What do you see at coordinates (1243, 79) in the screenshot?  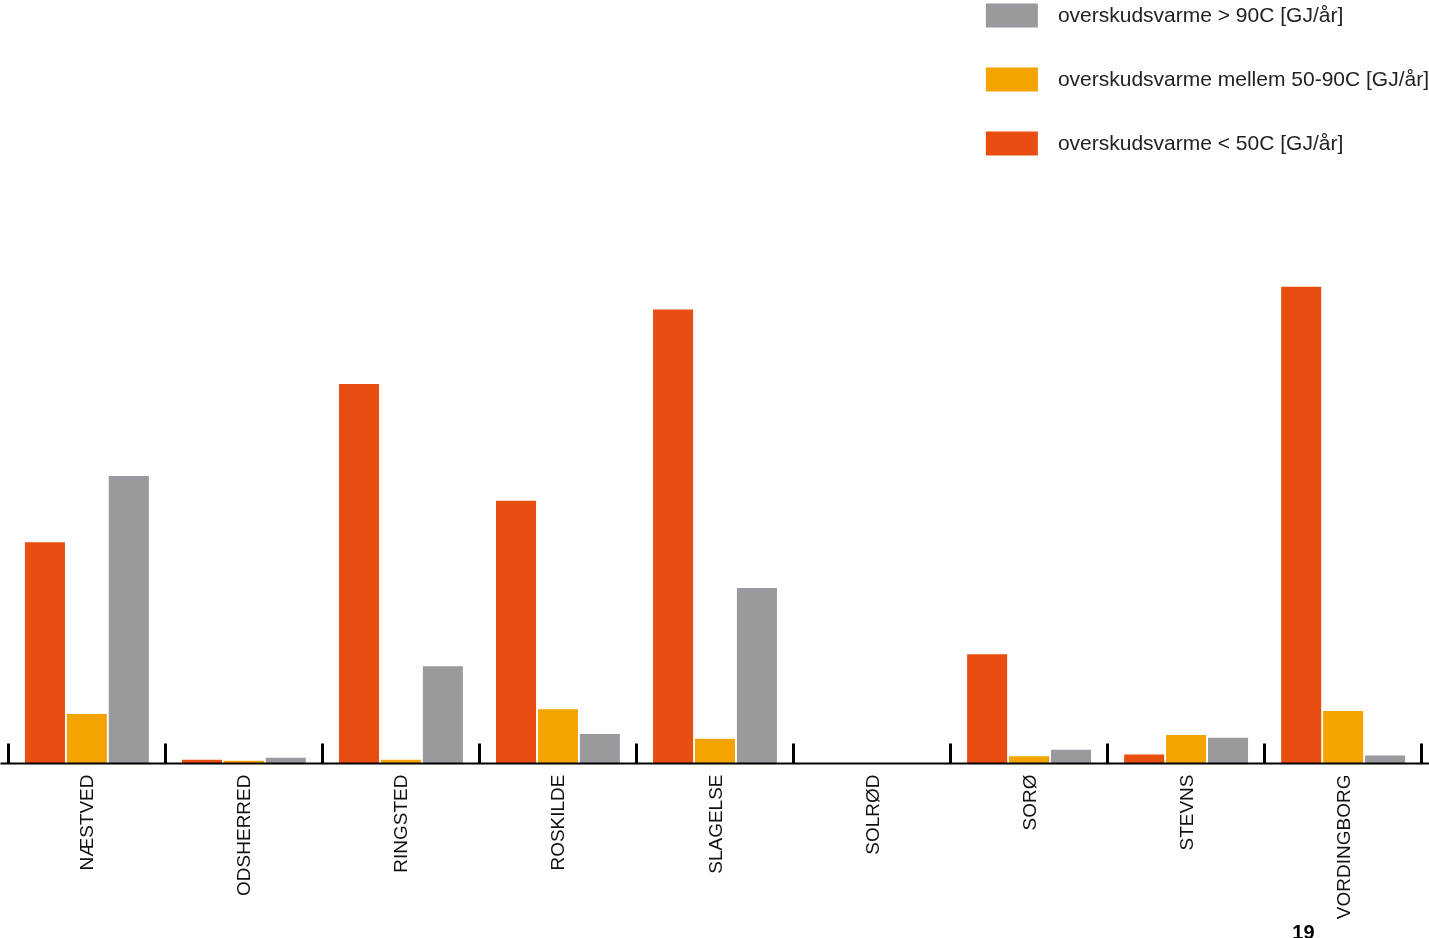 I see `legend-label: overskudsvarme mellem 50-90C [GJ/år]` at bounding box center [1243, 79].